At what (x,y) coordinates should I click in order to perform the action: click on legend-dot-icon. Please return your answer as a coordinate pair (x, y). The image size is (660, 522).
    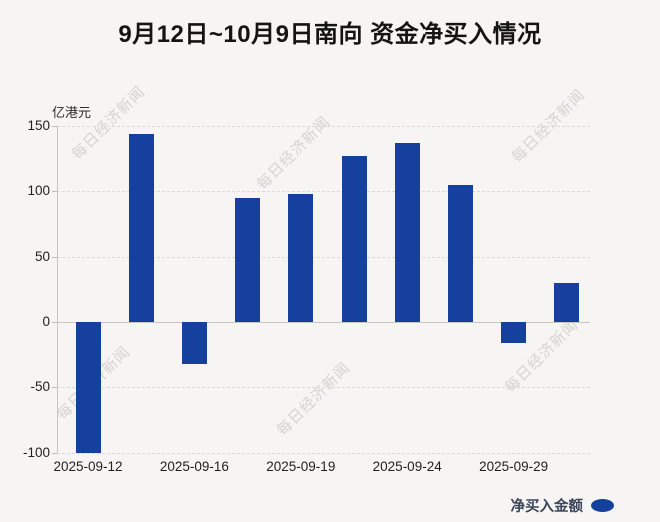
    Looking at the image, I should click on (602, 505).